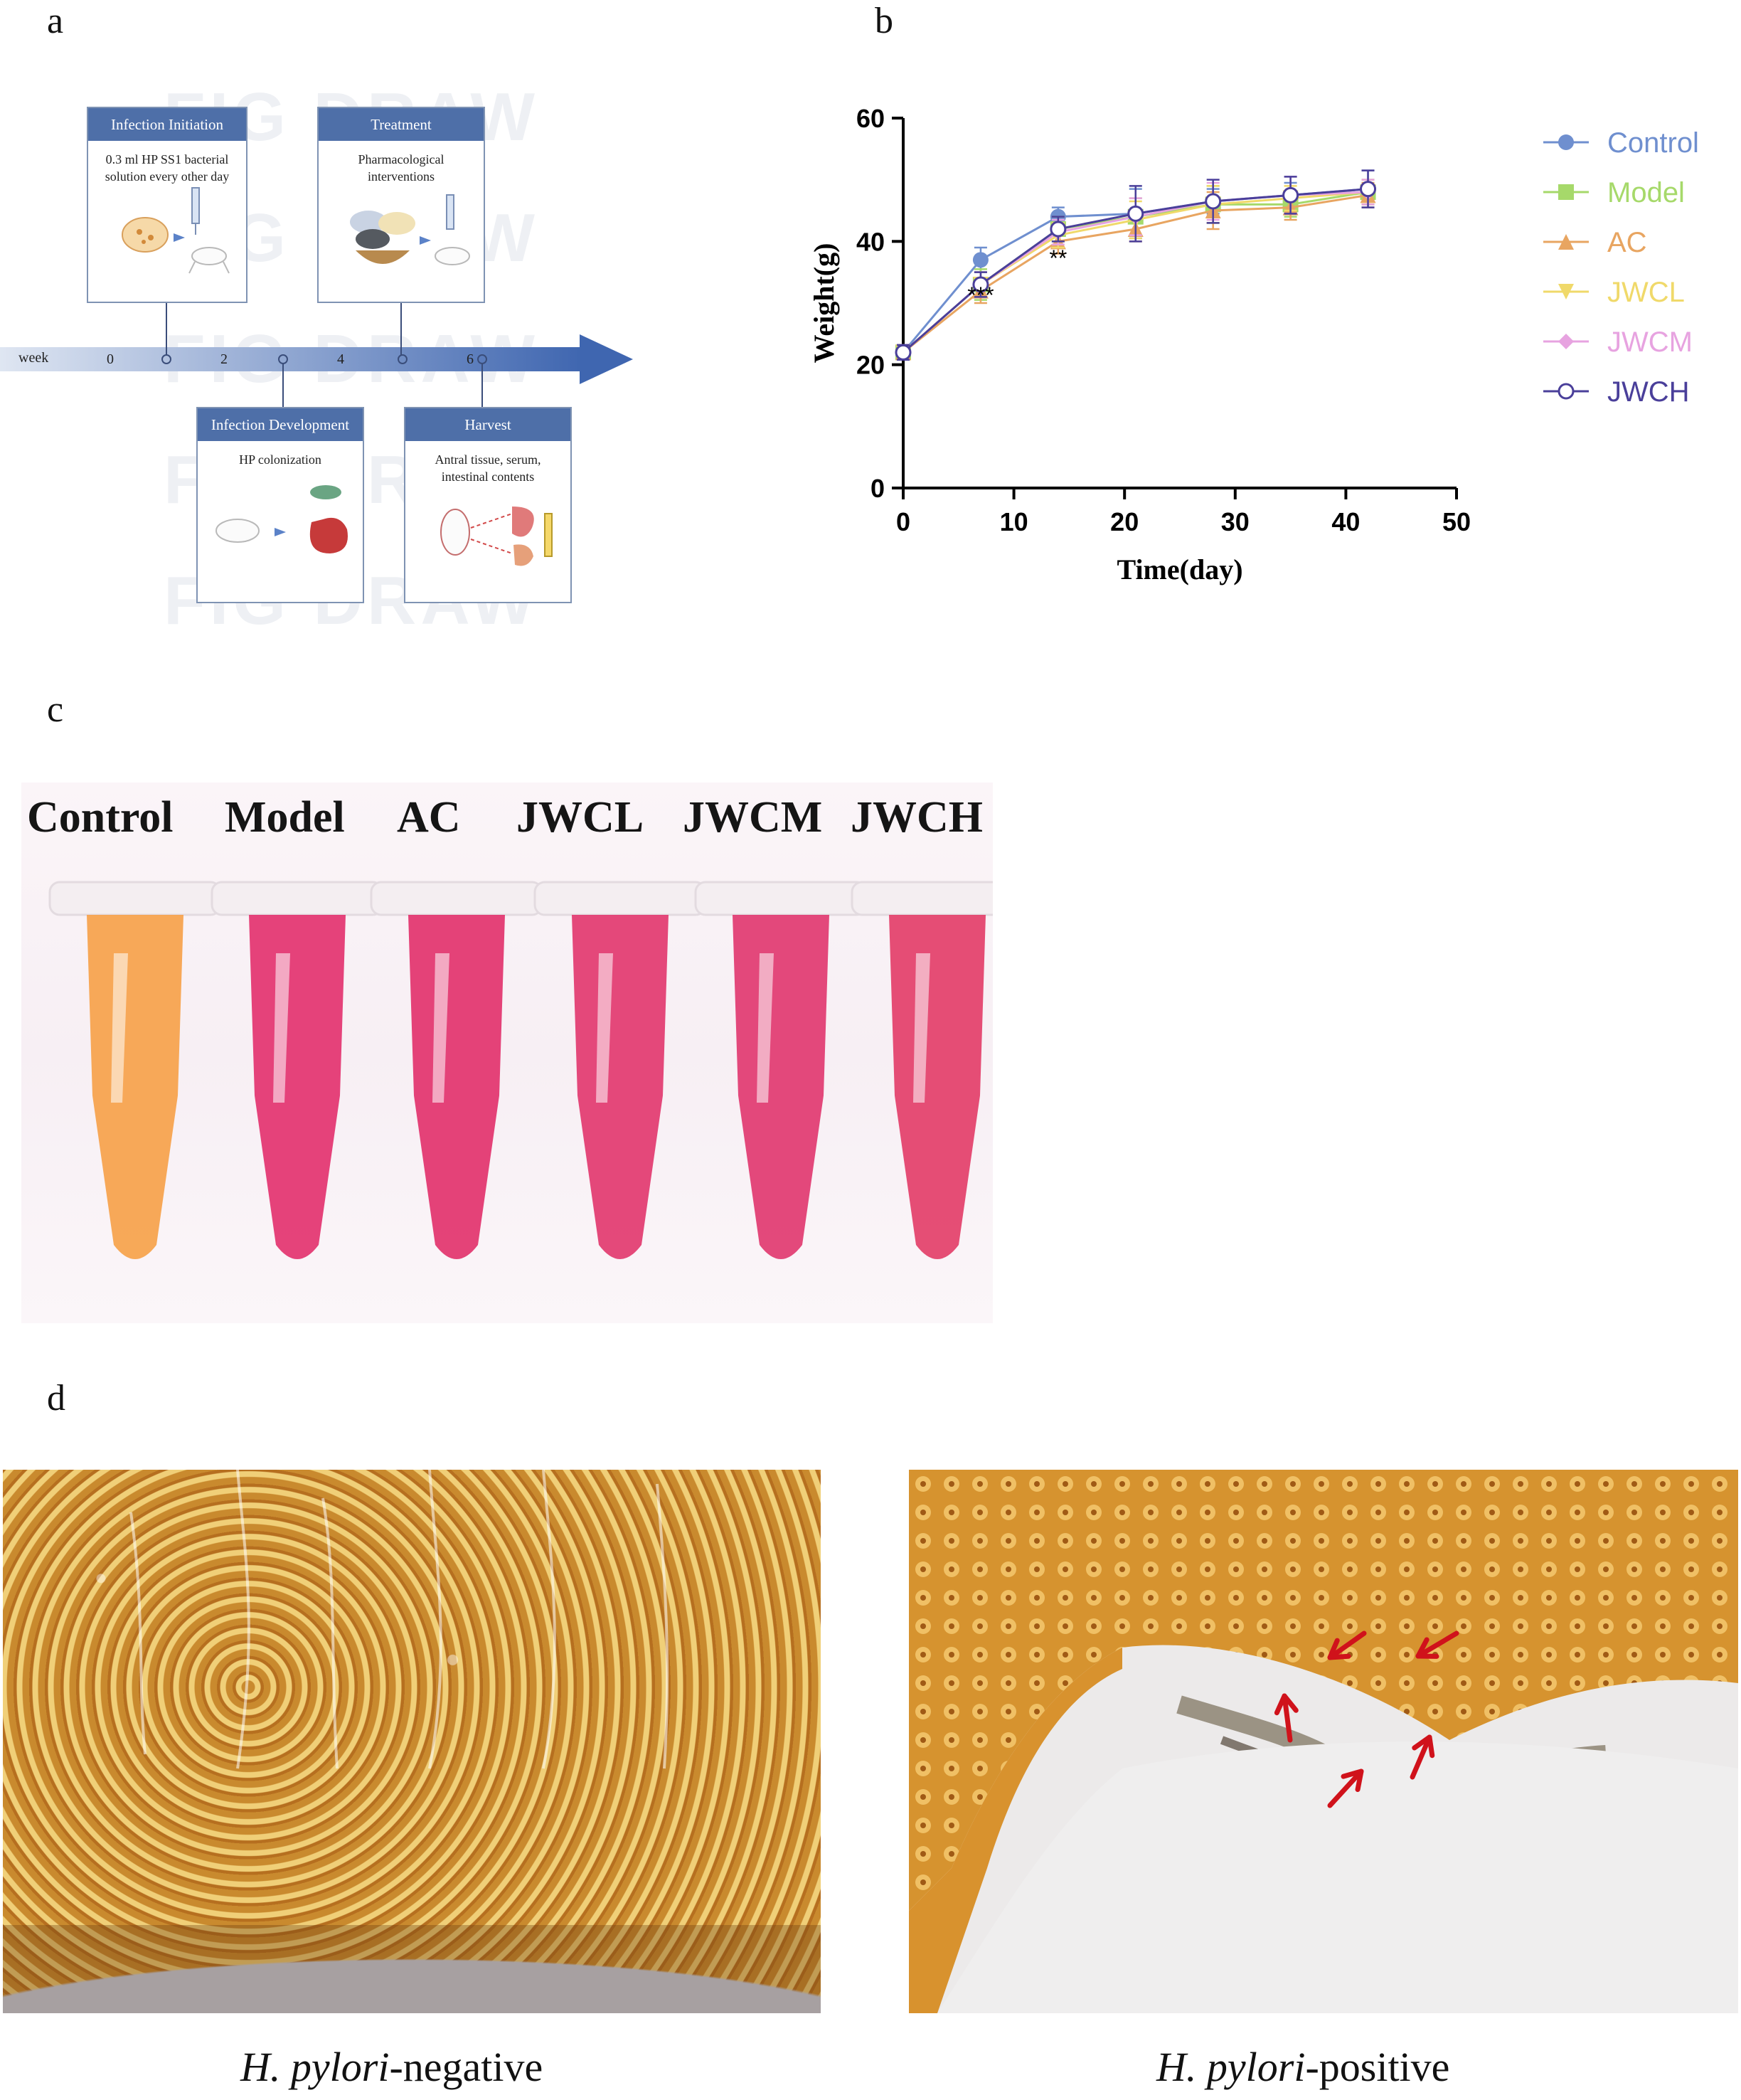  What do you see at coordinates (100, 817) in the screenshot?
I see `tube-label: Control` at bounding box center [100, 817].